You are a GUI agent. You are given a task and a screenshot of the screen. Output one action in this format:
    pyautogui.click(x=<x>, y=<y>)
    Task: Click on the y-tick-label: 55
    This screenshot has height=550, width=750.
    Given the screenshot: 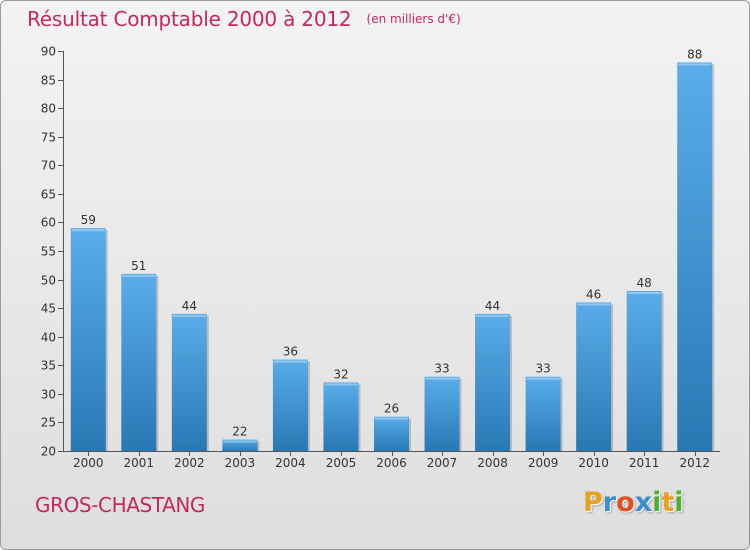 What is the action you would take?
    pyautogui.click(x=48, y=252)
    